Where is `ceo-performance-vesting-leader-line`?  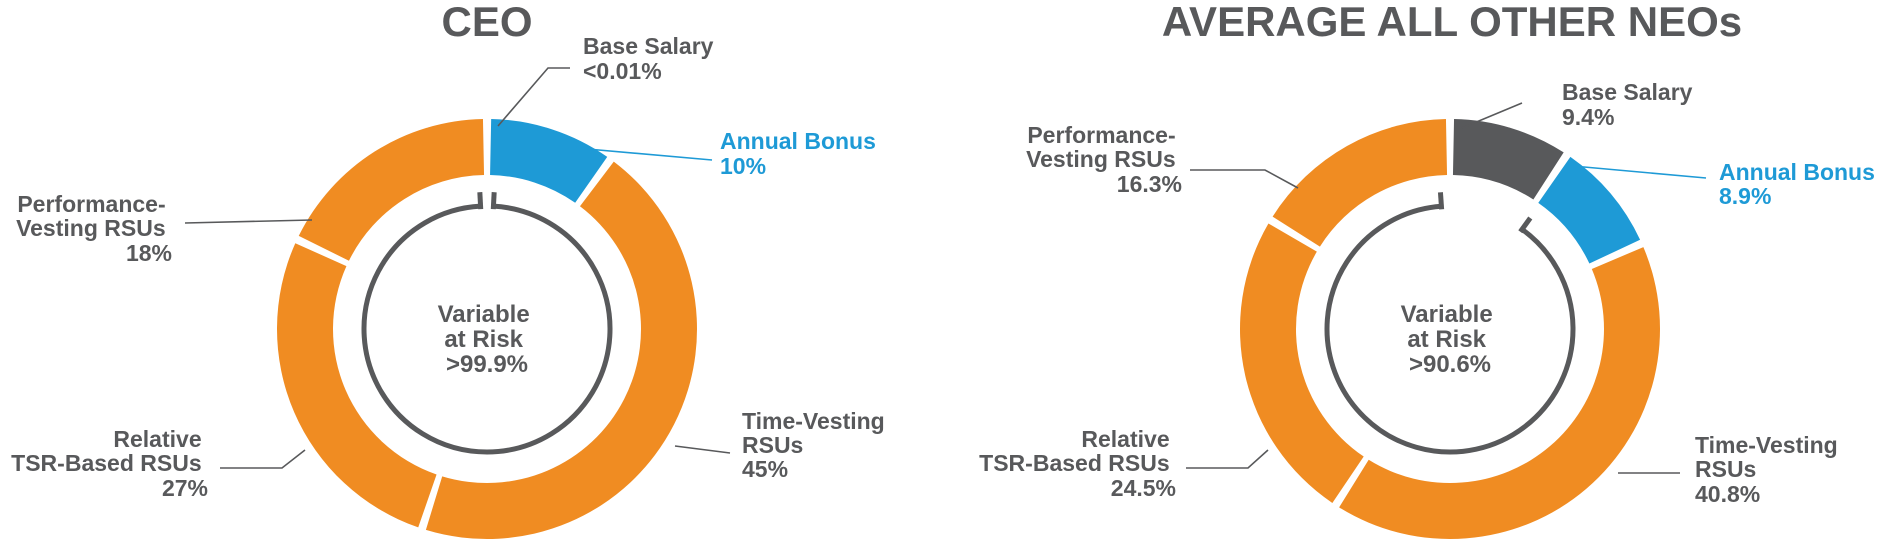 ceo-performance-vesting-leader-line is located at coordinates (248, 221).